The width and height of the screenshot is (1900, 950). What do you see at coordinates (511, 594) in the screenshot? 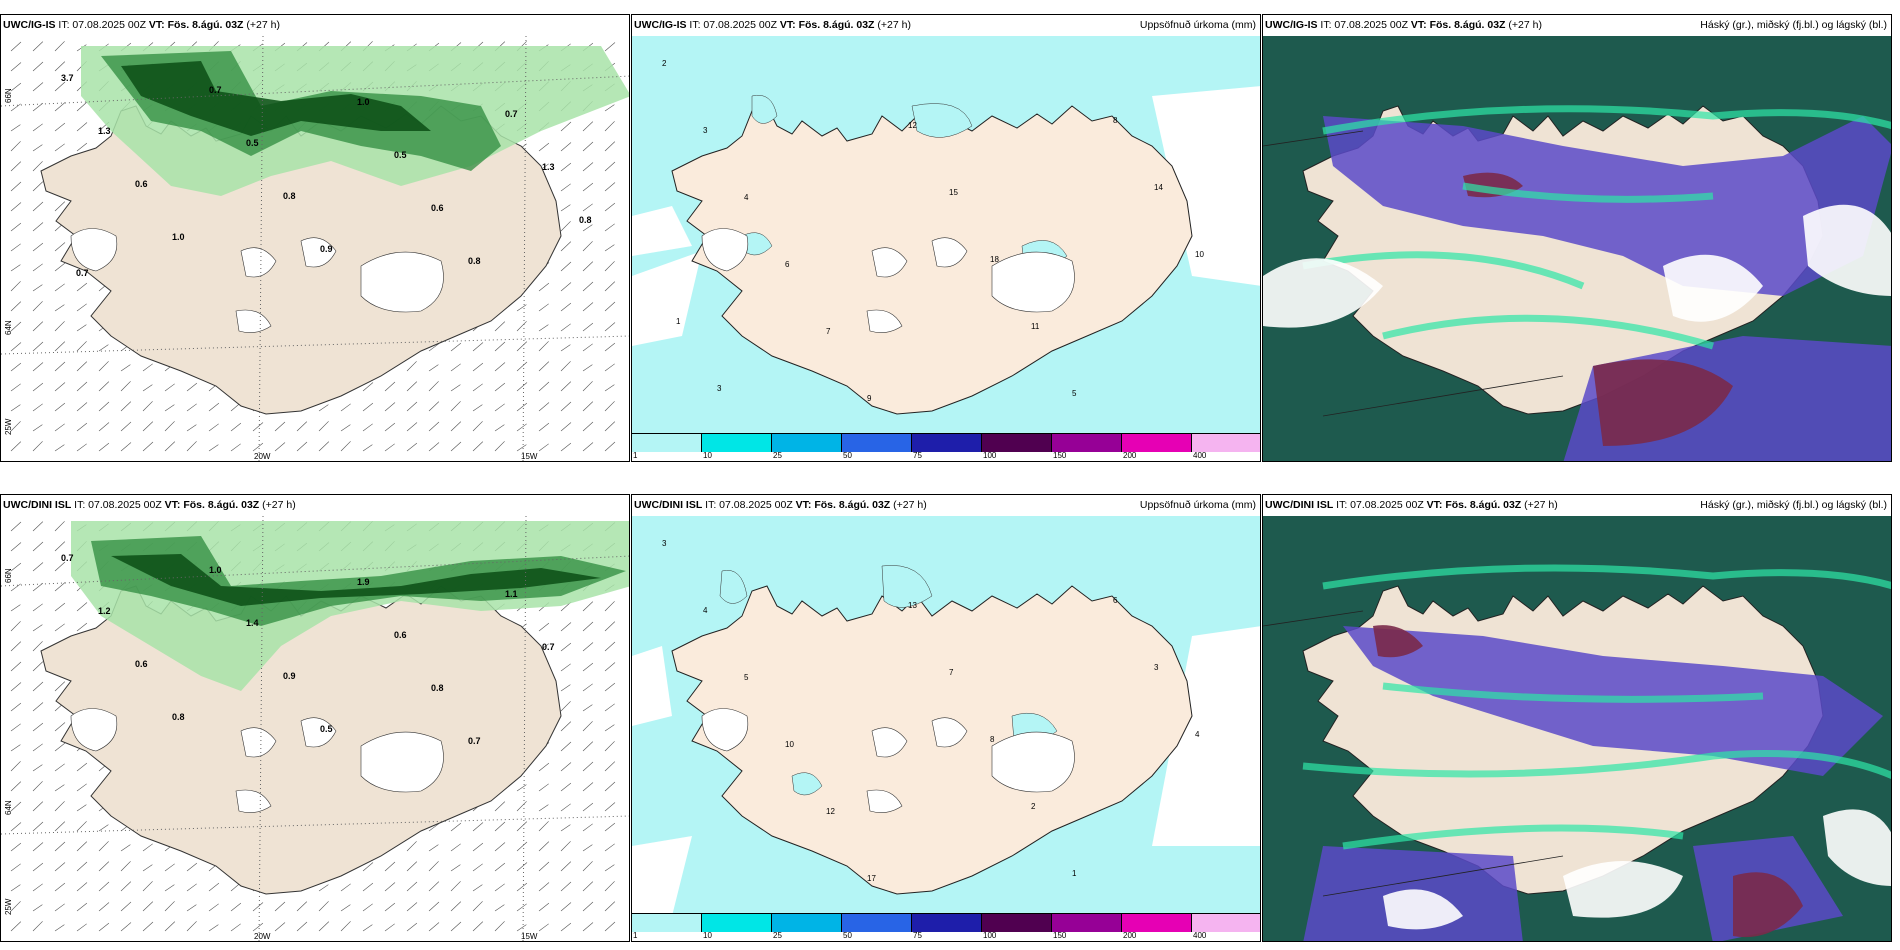
I see `precip-value-label: 1.1` at bounding box center [511, 594].